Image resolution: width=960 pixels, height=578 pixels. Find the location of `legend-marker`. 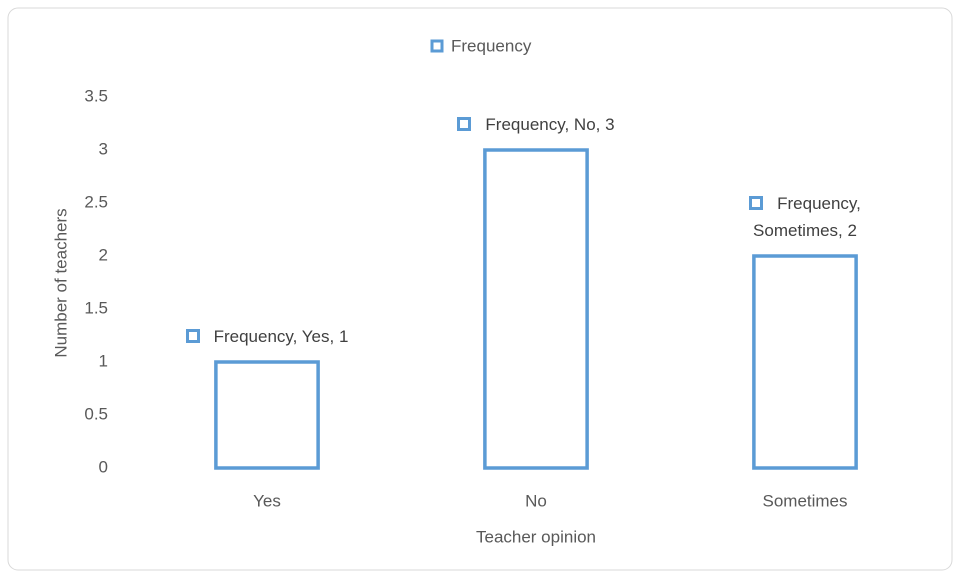

legend-marker is located at coordinates (437, 46).